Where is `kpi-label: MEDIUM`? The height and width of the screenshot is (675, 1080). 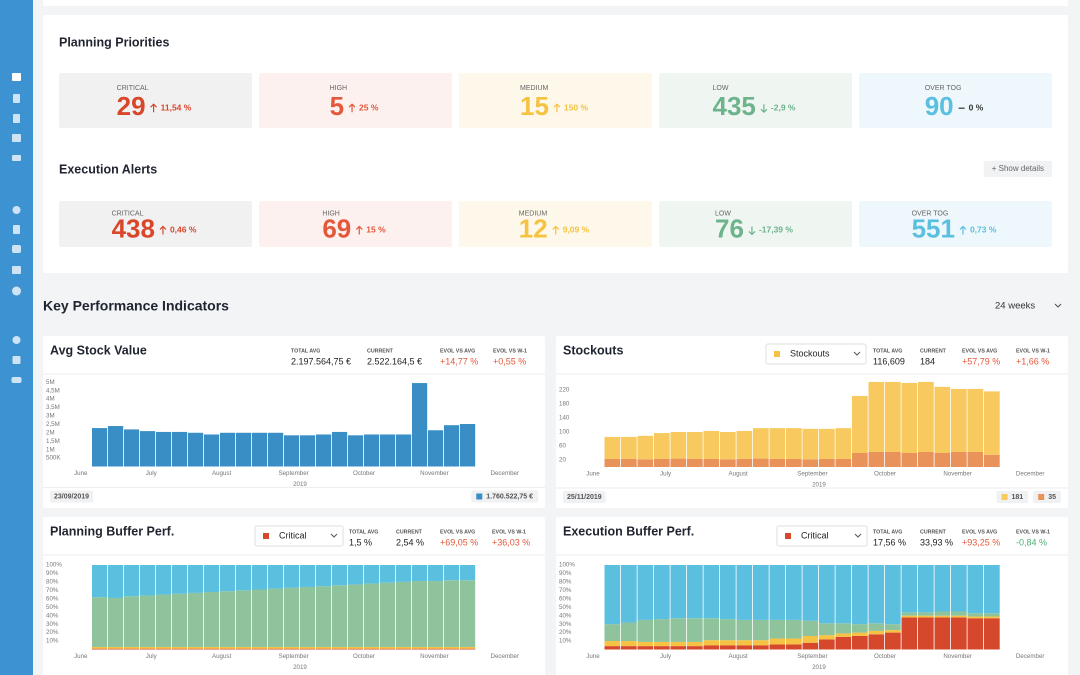
kpi-label: MEDIUM is located at coordinates (533, 214).